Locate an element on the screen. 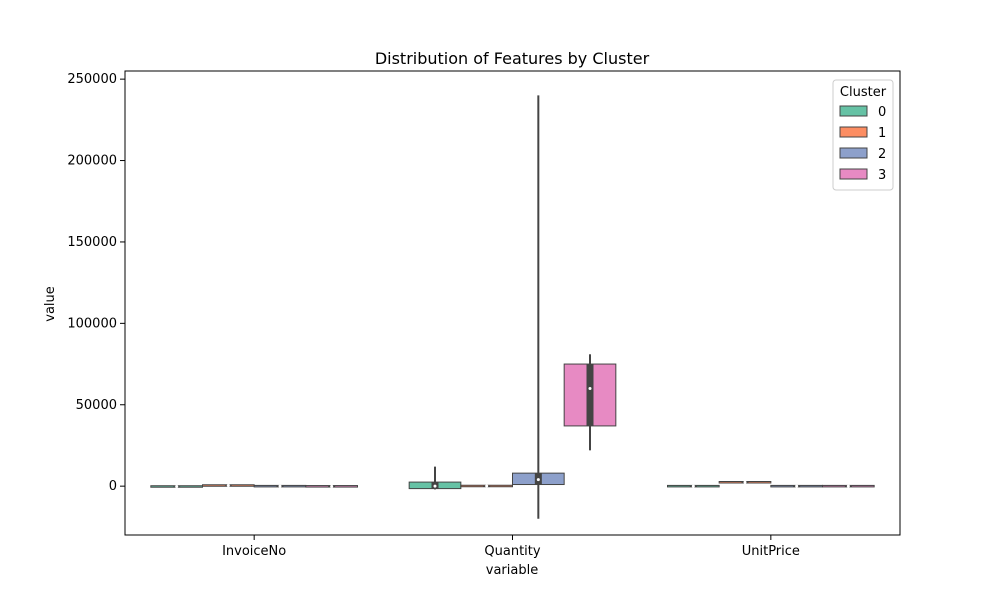  legend-label-1: 1 is located at coordinates (882, 133).